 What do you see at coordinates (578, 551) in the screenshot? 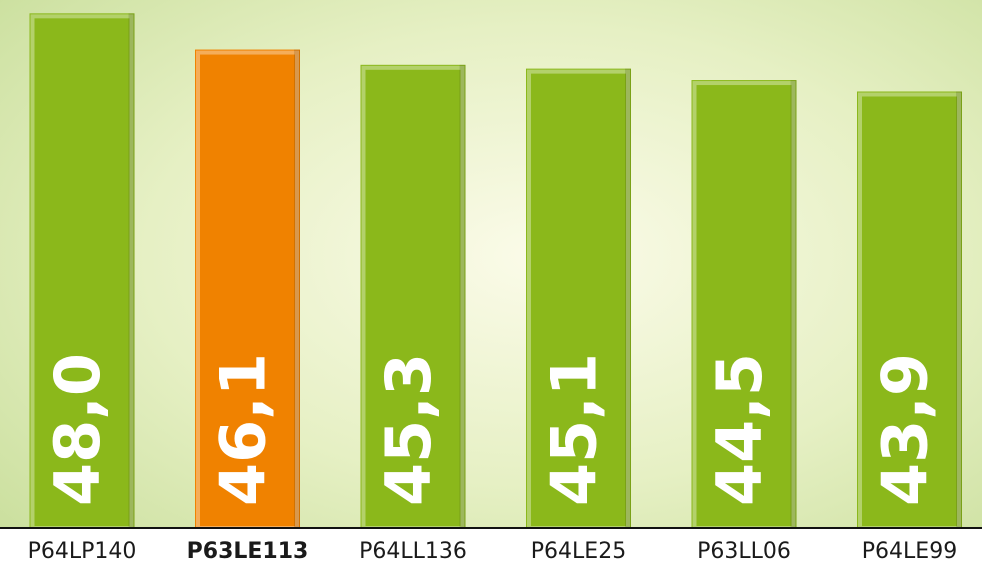
I see `x-tick-label: P64LE25` at bounding box center [578, 551].